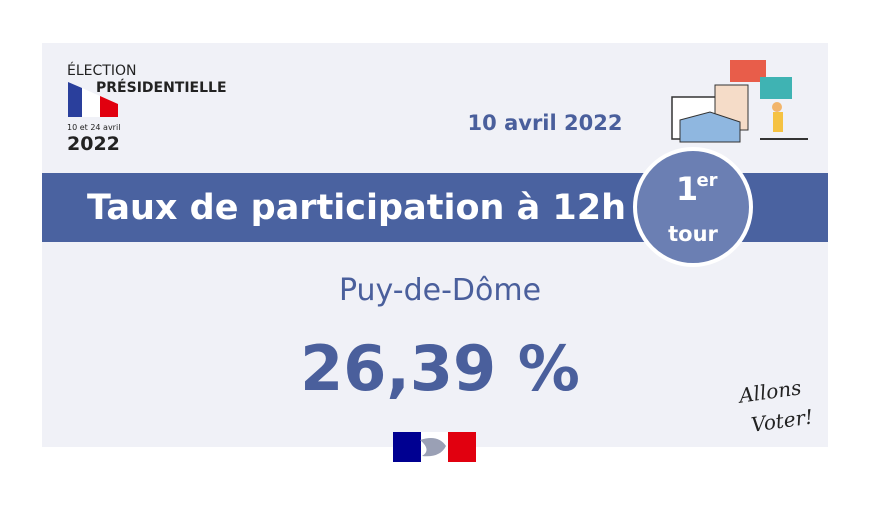  Describe the element at coordinates (440, 368) in the screenshot. I see `rate: 26,39 %` at that location.